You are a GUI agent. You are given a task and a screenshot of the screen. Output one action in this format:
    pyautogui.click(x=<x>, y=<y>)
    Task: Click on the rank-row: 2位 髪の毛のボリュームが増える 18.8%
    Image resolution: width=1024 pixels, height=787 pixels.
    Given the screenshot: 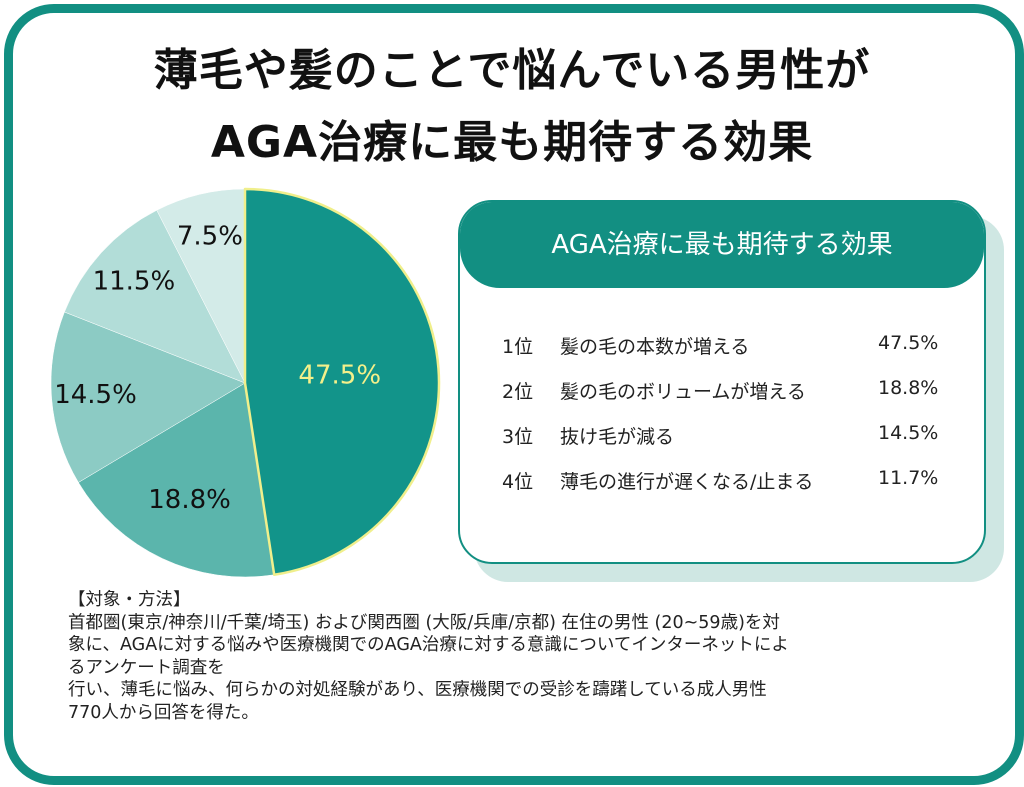 What is the action you would take?
    pyautogui.click(x=722, y=392)
    